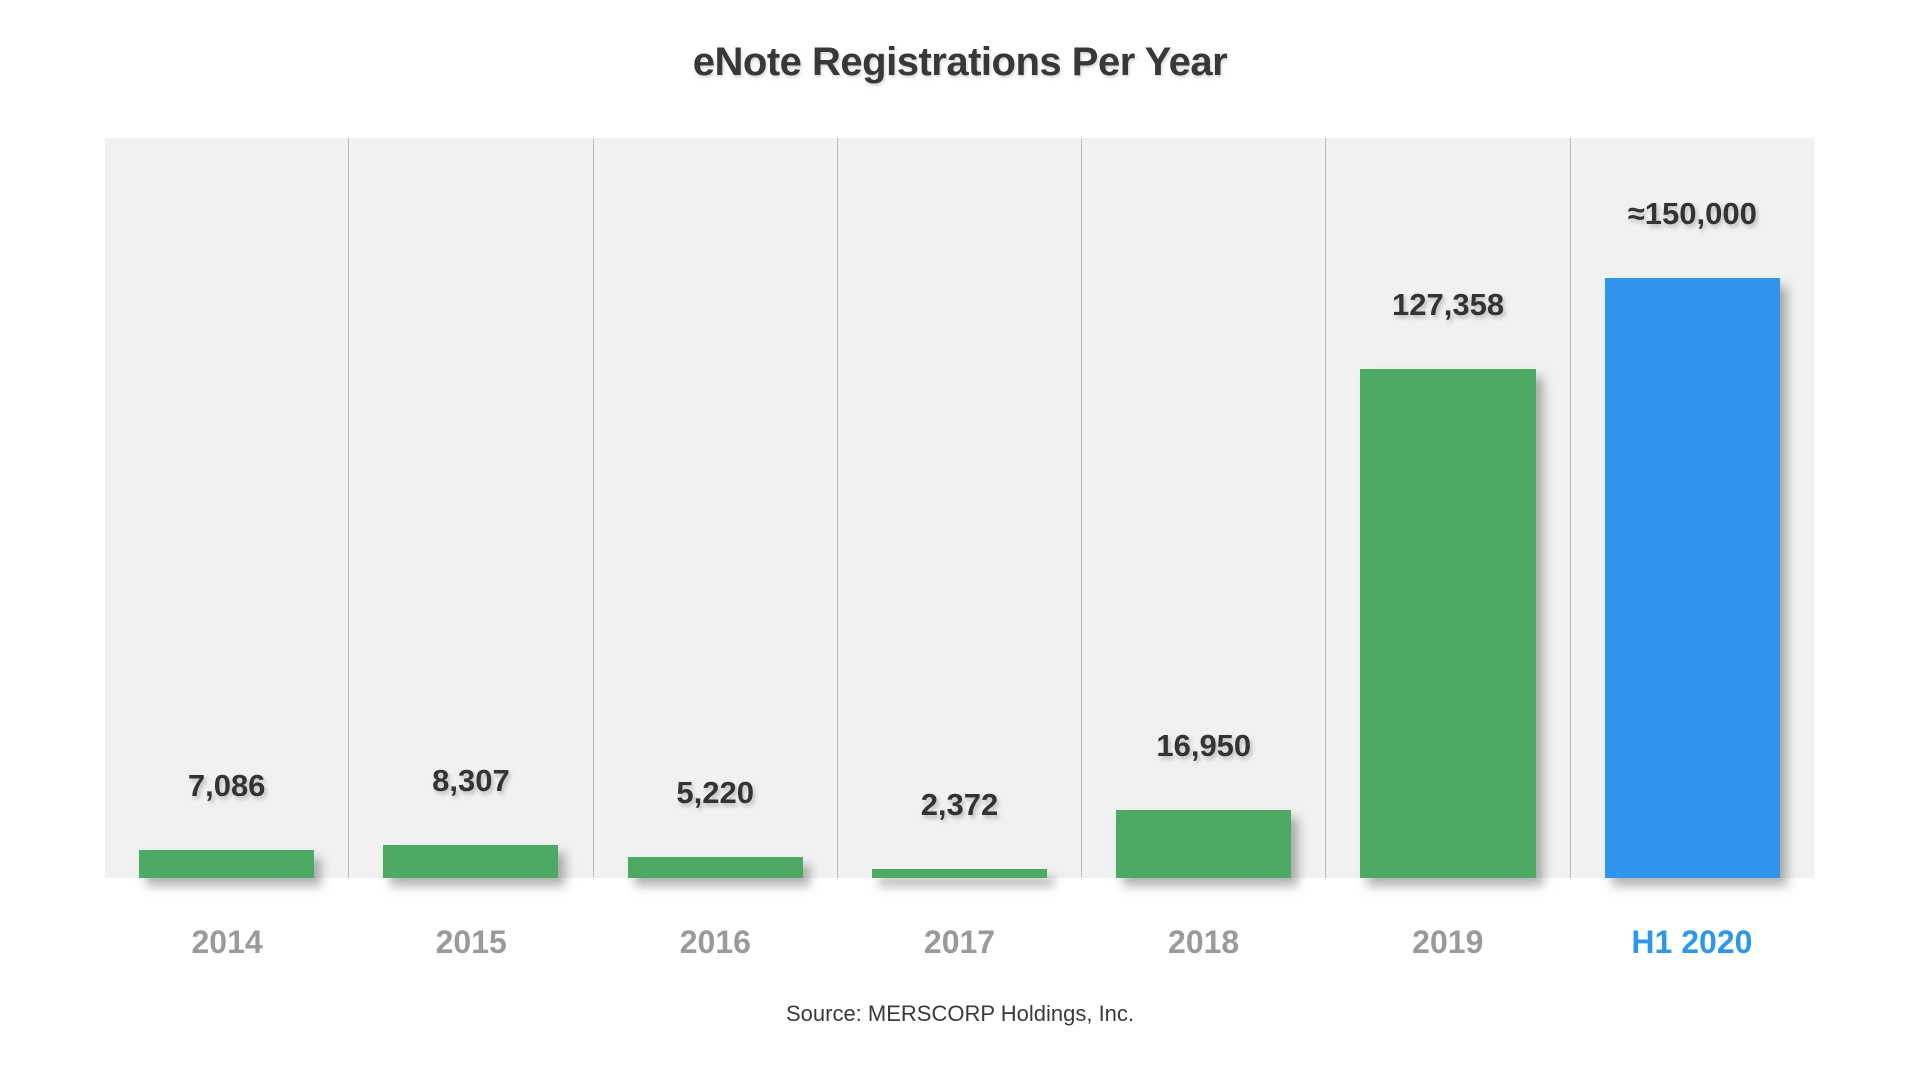 This screenshot has width=1920, height=1080. Describe the element at coordinates (226, 785) in the screenshot. I see `value-label-2014: 7,086` at that location.